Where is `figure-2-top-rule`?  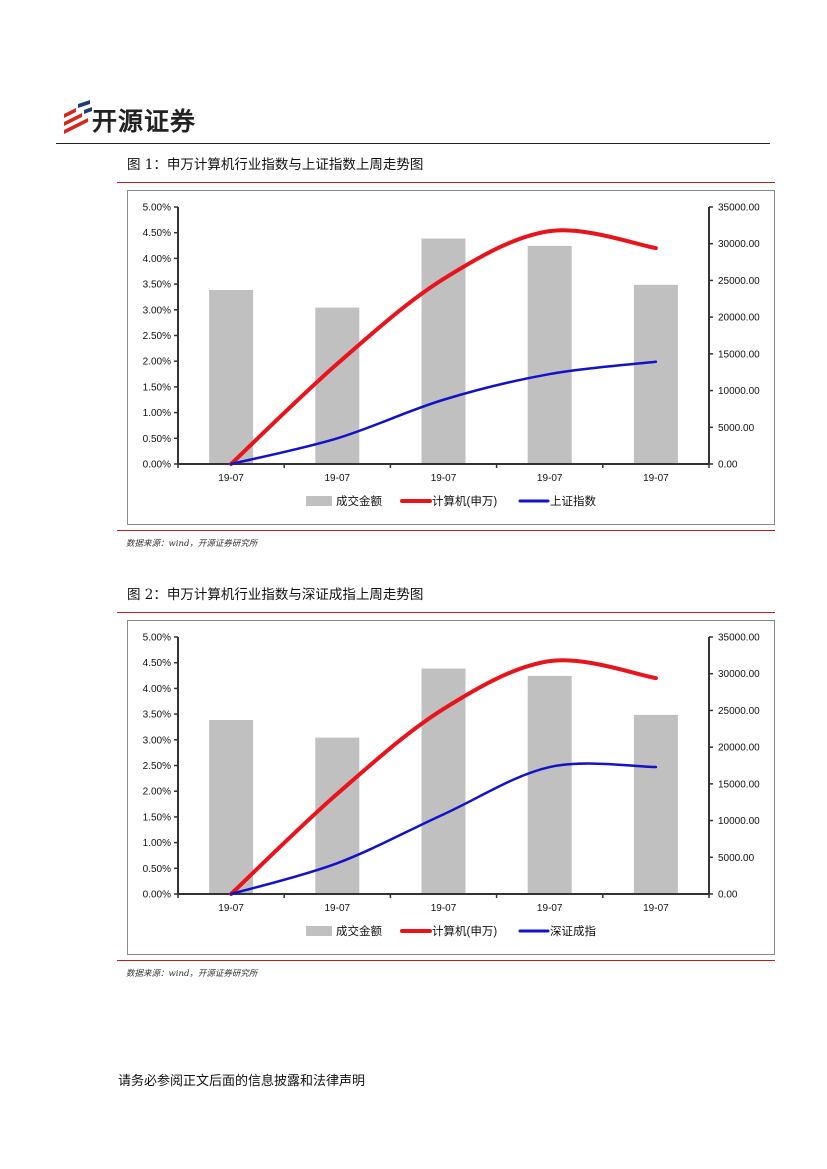
figure-2-top-rule is located at coordinates (446, 612).